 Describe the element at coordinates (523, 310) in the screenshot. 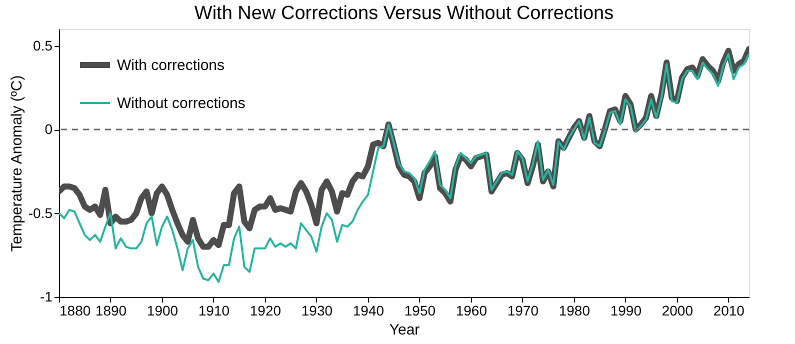

I see `x-tick-label: 1970` at that location.